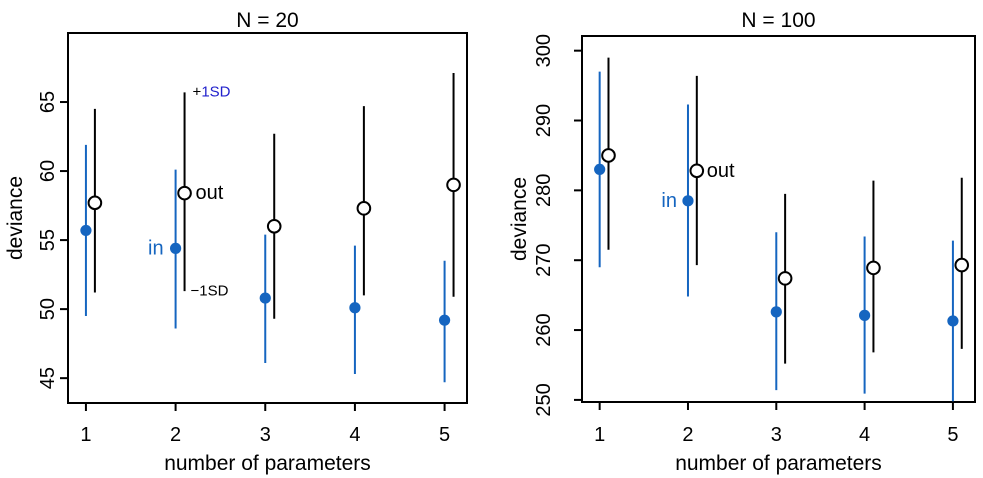  What do you see at coordinates (544, 120) in the screenshot?
I see `y-tick-label: 290` at bounding box center [544, 120].